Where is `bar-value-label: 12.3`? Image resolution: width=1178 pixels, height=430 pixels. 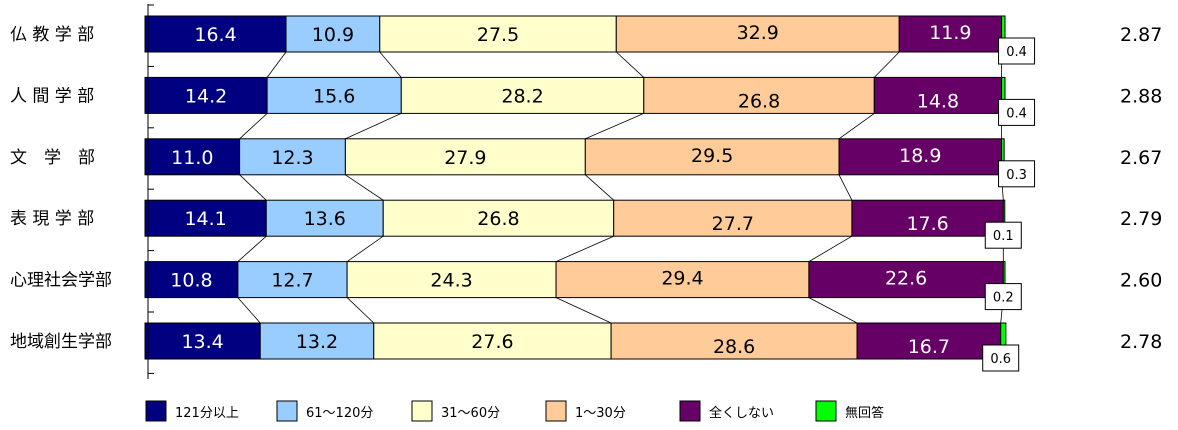
bar-value-label: 12.3 is located at coordinates (292, 158).